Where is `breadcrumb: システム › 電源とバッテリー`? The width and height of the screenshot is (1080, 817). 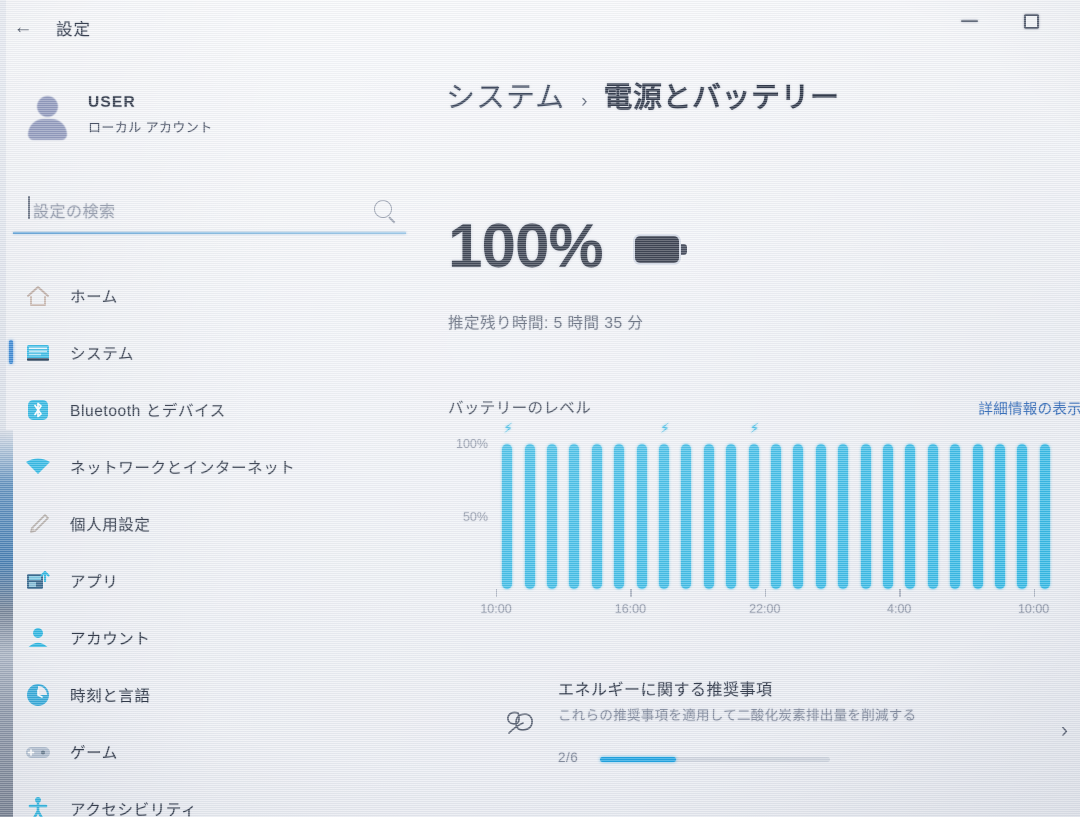
breadcrumb: システム › 電源とバッテリー is located at coordinates (642, 95).